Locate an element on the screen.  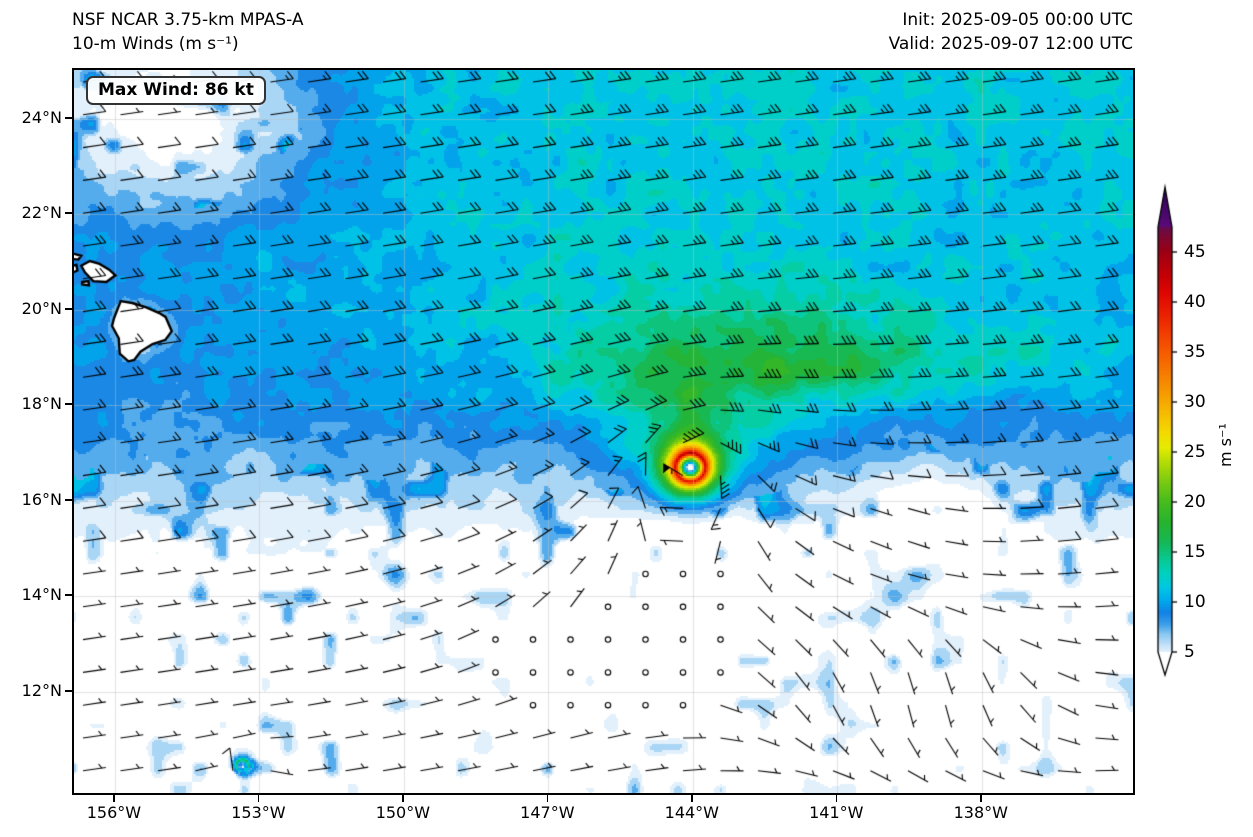
x-axis-tick-label: 138°W is located at coordinates (980, 812).